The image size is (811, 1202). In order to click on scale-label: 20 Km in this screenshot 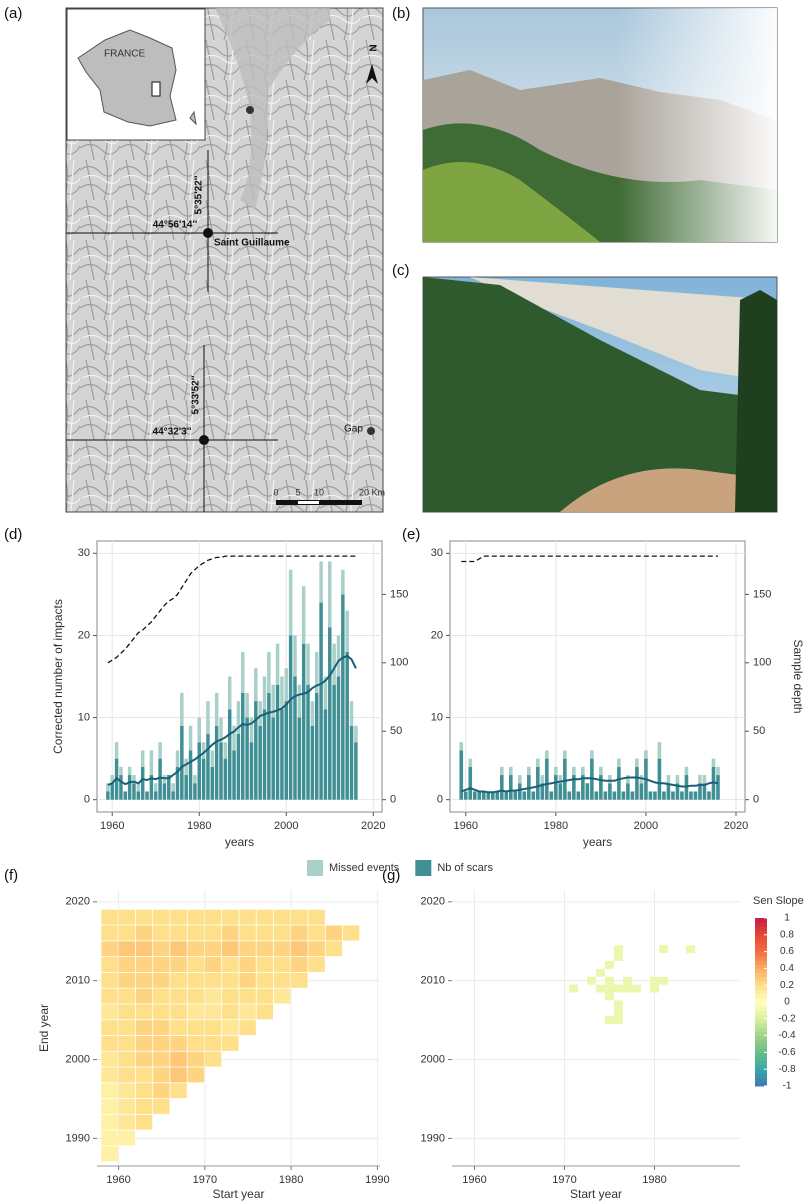, I will do `click(372, 492)`.